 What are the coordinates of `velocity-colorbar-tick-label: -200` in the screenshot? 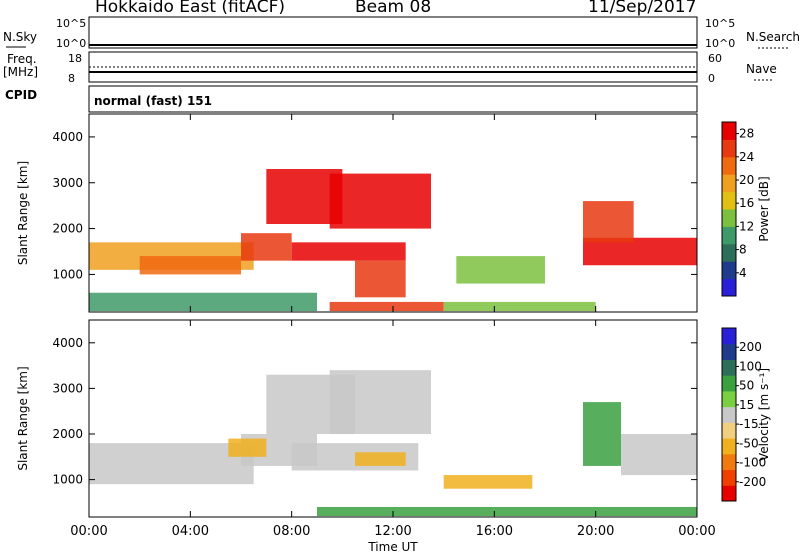 It's located at (752, 482).